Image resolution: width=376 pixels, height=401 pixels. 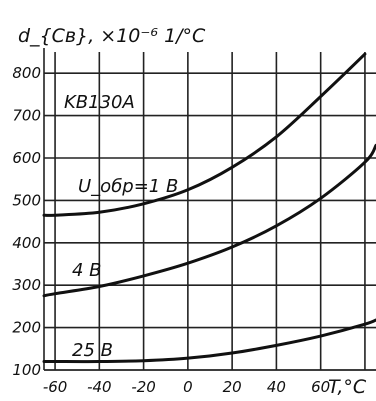 What do you see at coordinates (92, 350) in the screenshot?
I see `series-label-25v: 25 В` at bounding box center [92, 350].